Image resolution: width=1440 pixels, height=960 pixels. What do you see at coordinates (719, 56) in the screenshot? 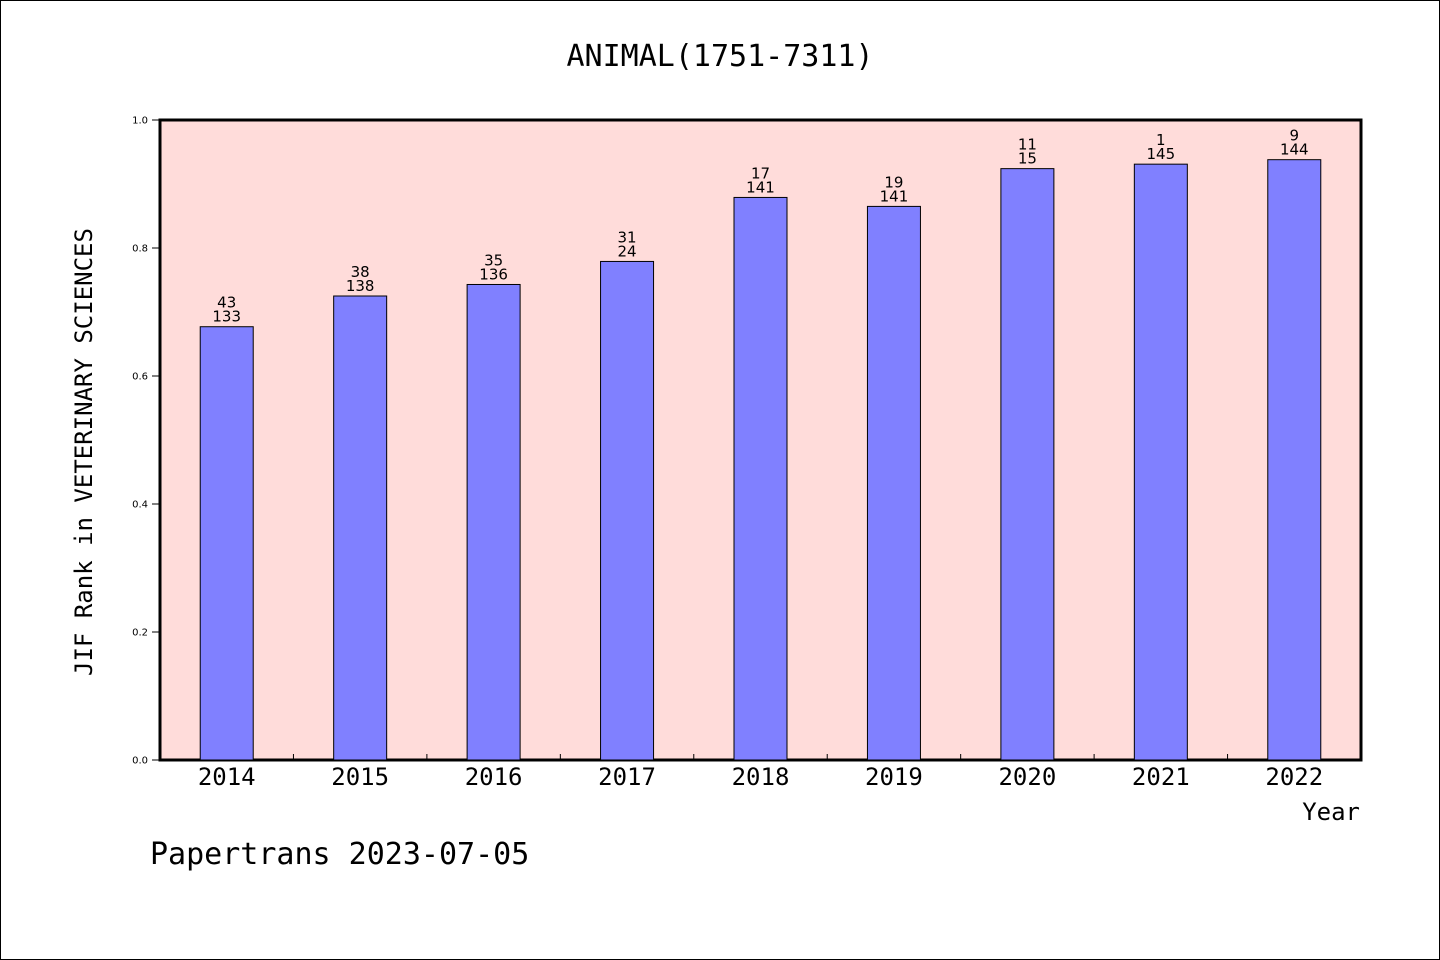
I see `chart-title: ANIMAL(1751-7311)` at bounding box center [719, 56].